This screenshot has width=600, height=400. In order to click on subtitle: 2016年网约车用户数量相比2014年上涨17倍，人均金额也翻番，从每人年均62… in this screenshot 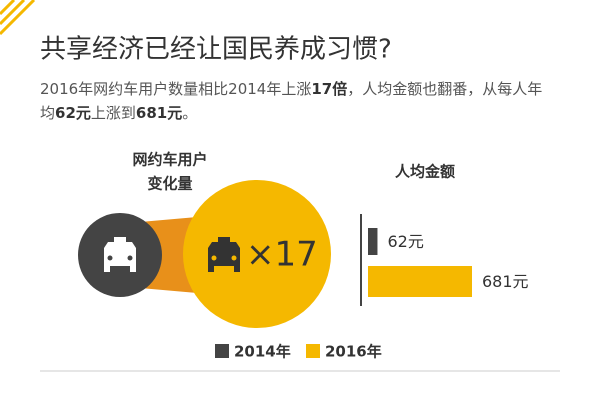, I will do `click(291, 101)`.